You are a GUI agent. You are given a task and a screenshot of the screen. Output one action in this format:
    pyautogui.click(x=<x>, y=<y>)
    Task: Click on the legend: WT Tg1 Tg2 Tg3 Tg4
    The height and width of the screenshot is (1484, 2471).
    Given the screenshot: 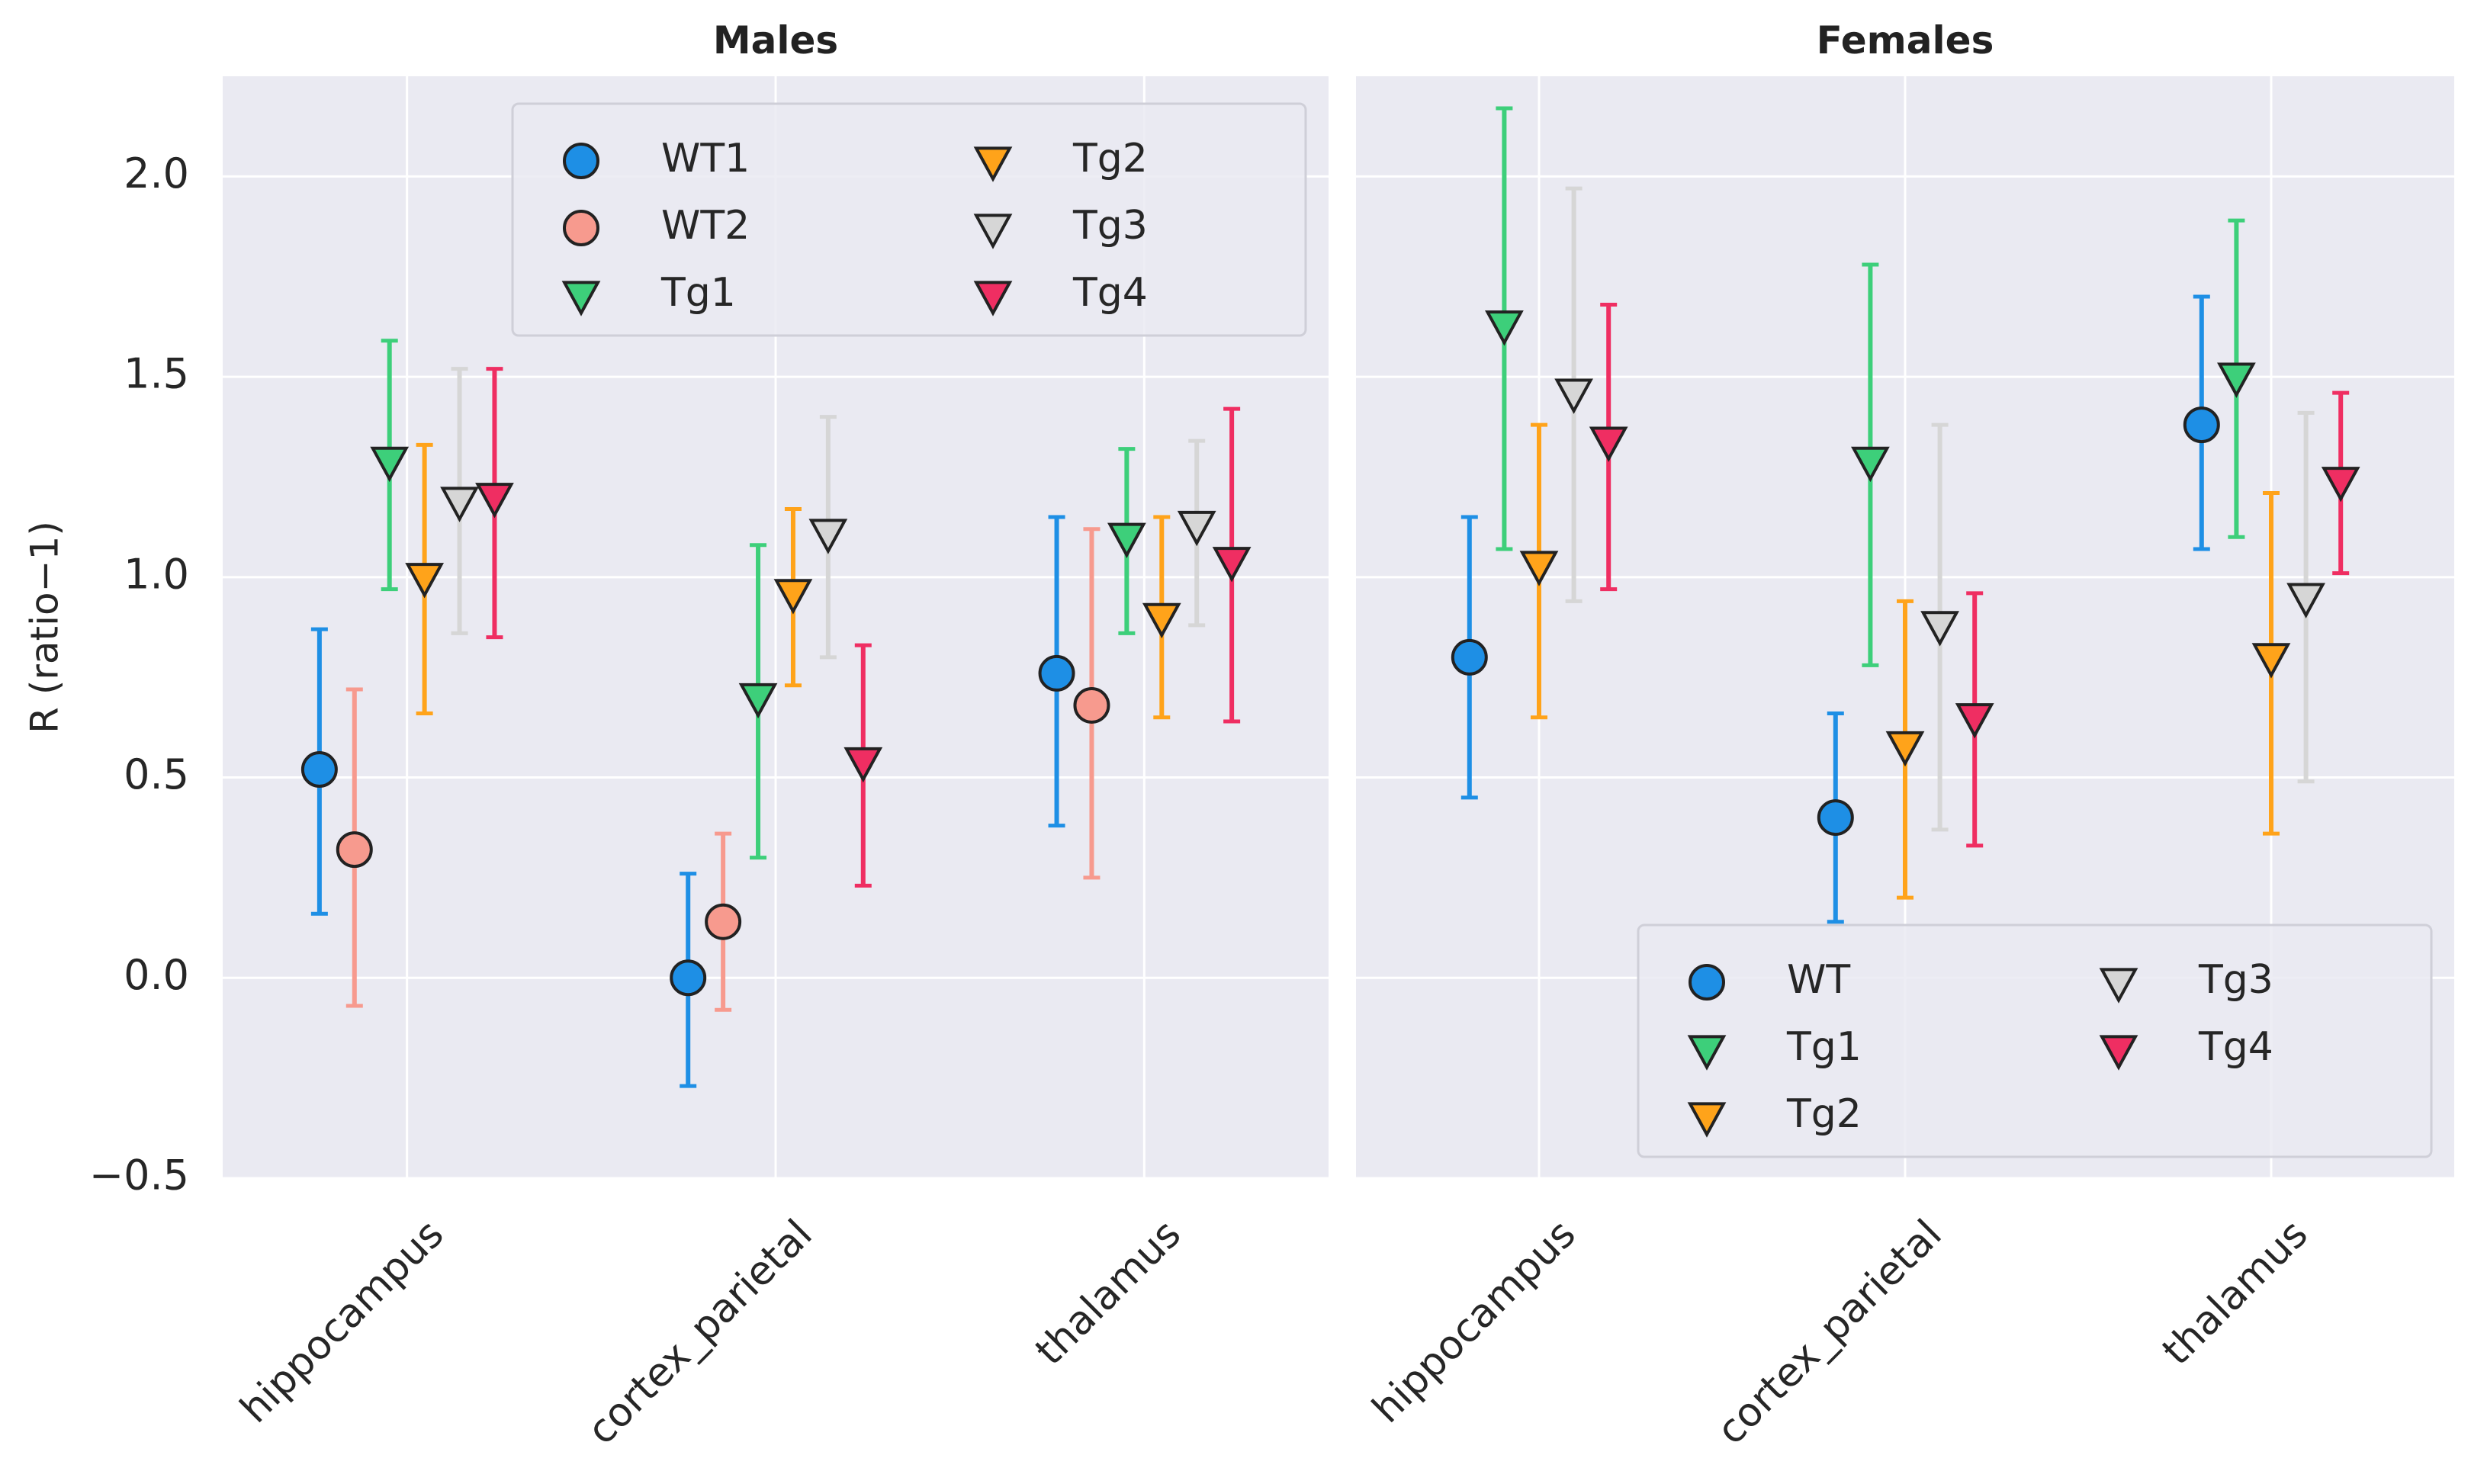 What is the action you would take?
    pyautogui.click(x=2035, y=1040)
    